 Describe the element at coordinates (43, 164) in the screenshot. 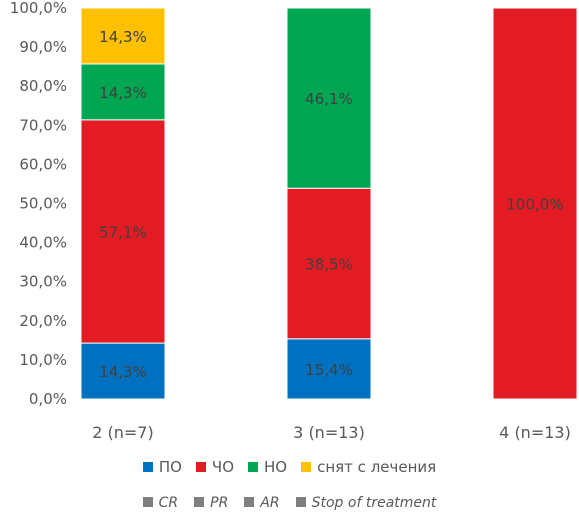

I see `y-tick-label: 60,0%` at that location.